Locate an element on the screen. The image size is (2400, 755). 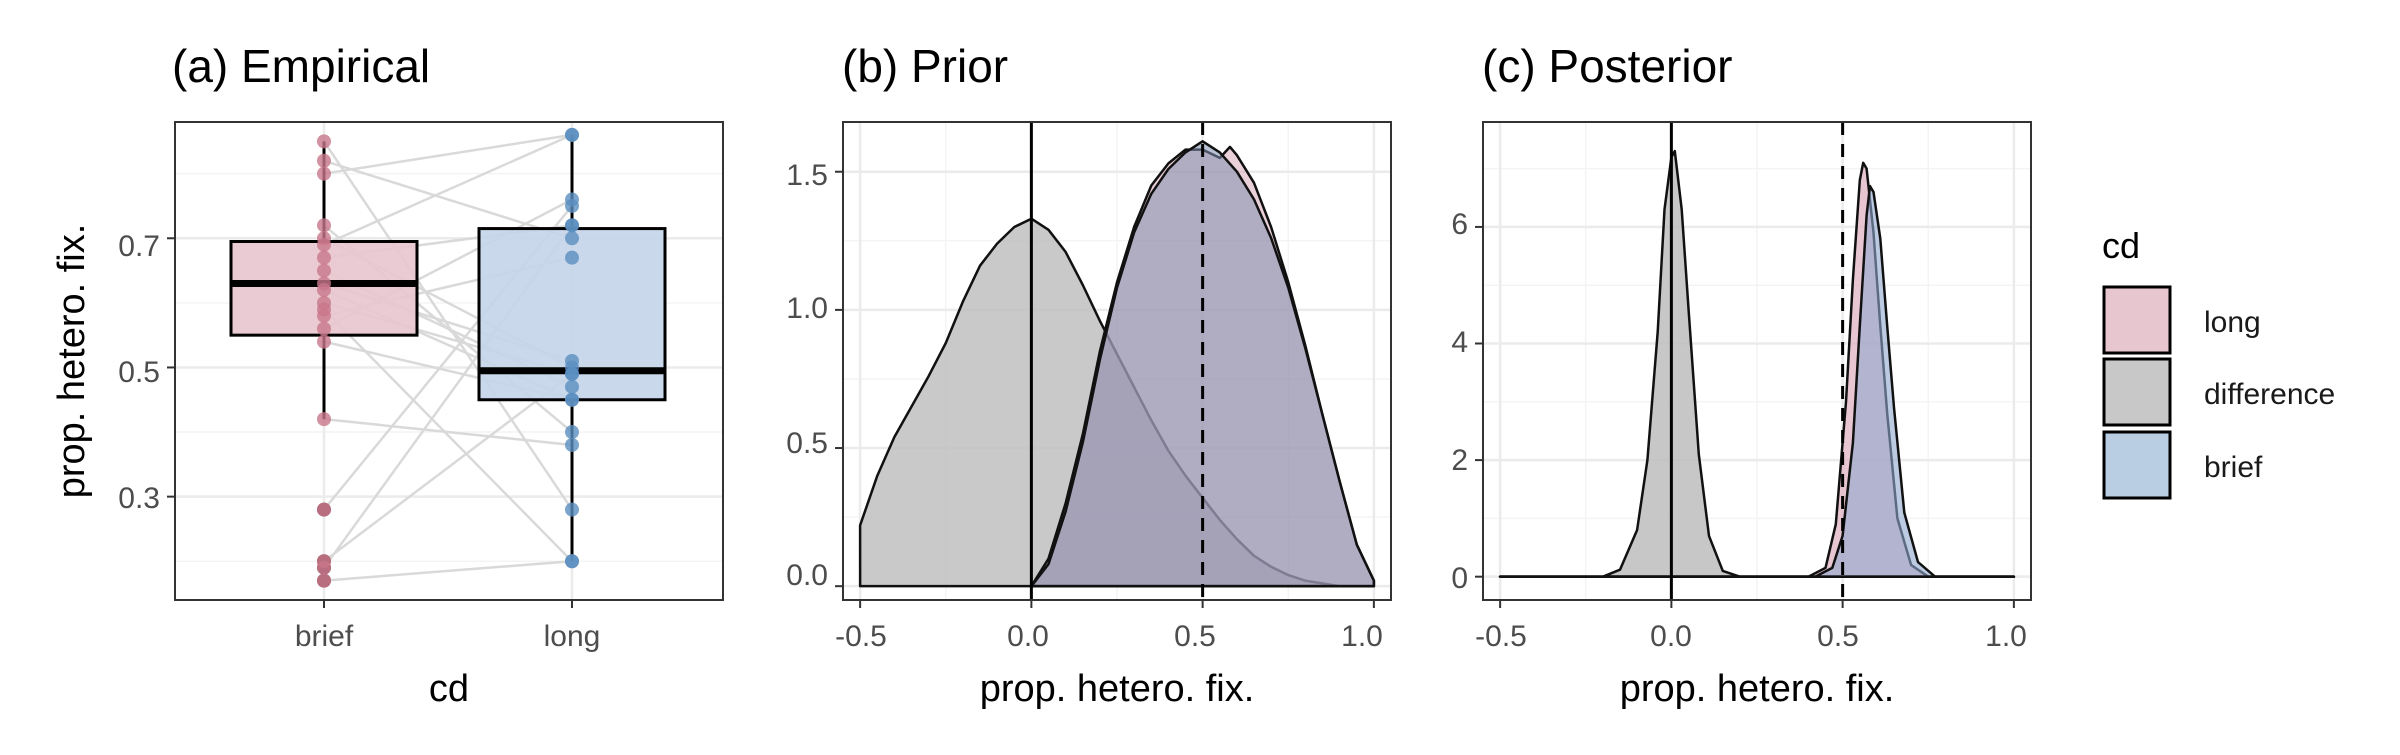
panel-b-reference-lines is located at coordinates (1117, 361).